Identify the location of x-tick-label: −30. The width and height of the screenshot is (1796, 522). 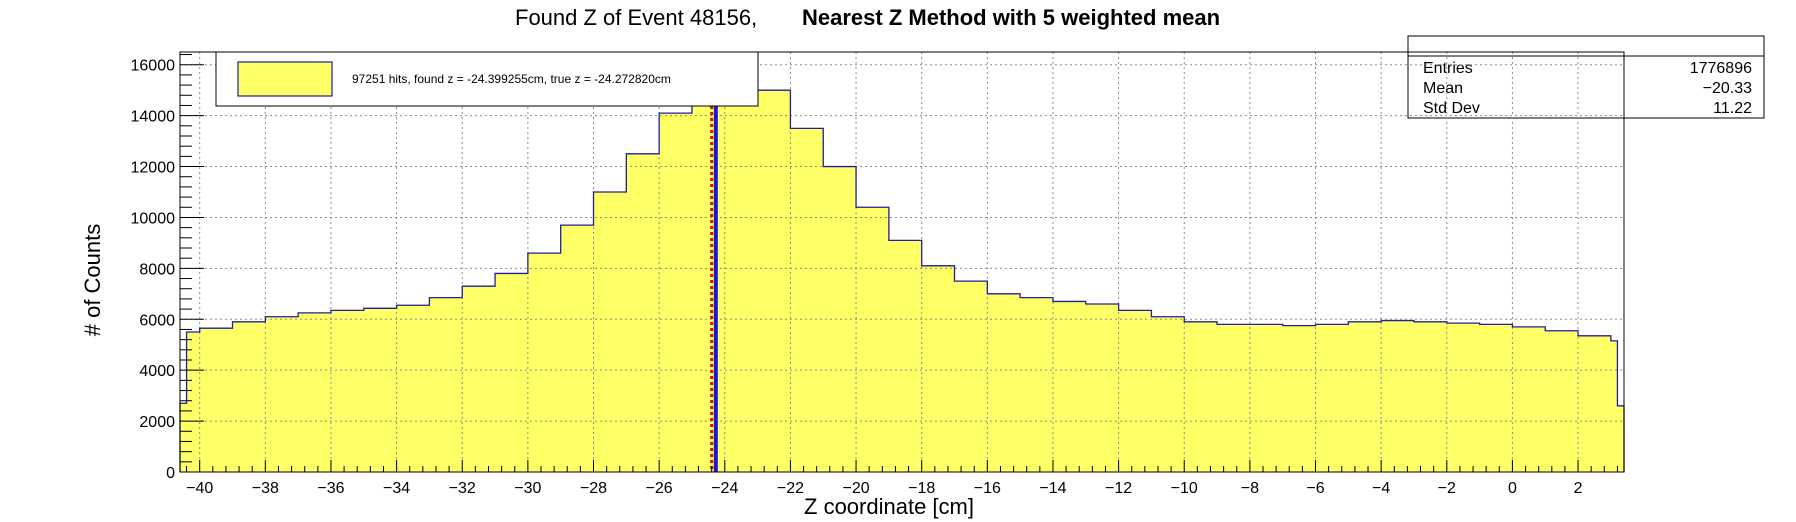
(527, 488).